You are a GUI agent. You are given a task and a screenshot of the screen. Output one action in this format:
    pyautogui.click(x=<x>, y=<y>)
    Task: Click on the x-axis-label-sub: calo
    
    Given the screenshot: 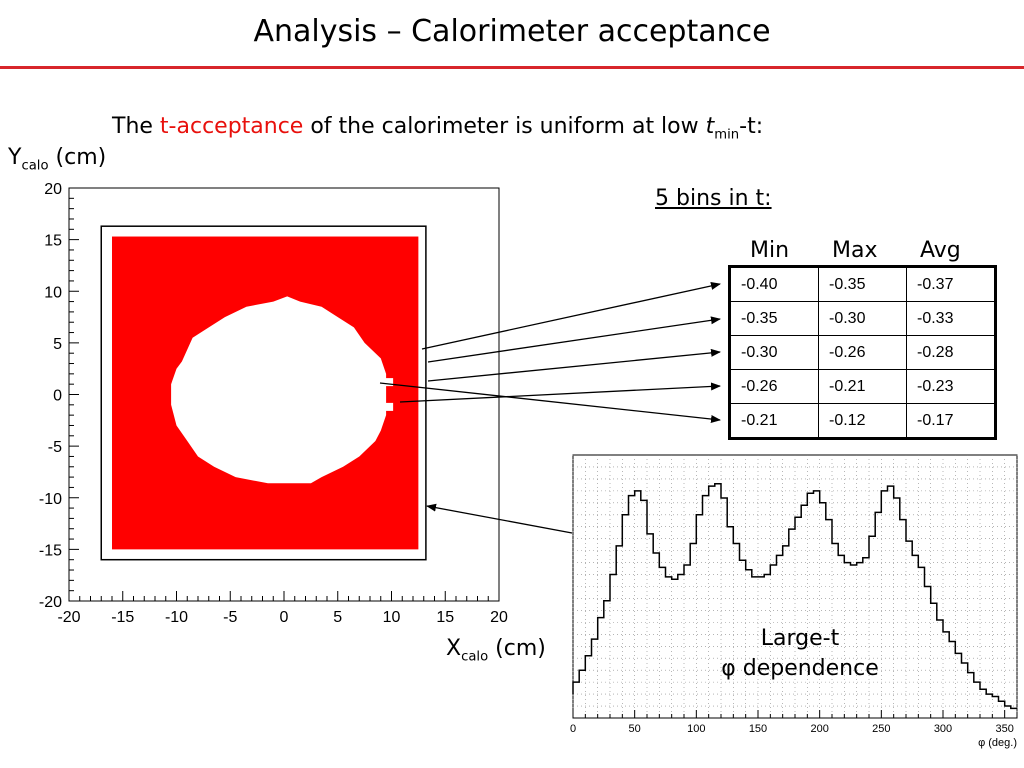 What is the action you would take?
    pyautogui.click(x=475, y=657)
    